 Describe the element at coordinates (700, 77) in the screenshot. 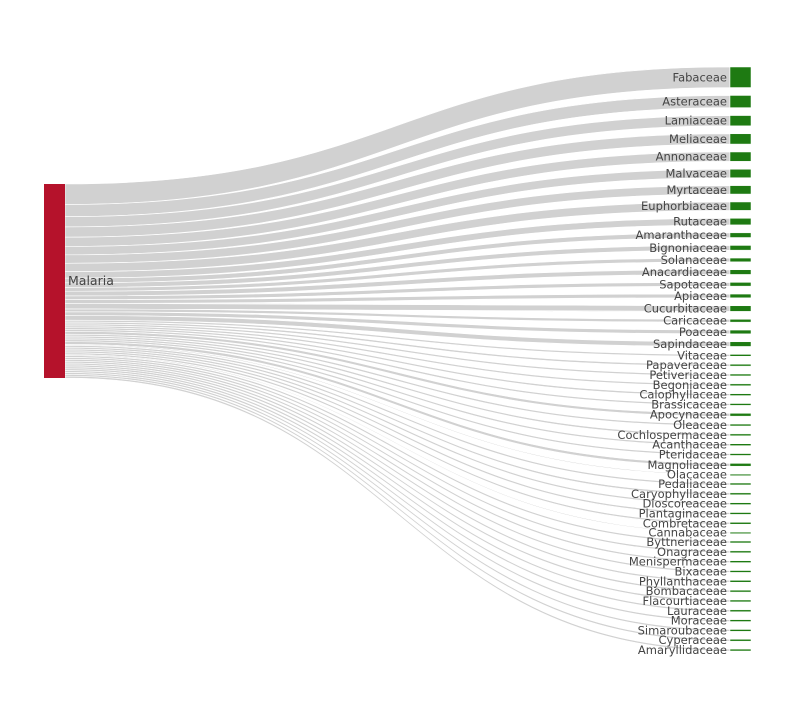

I see `node-label-fabaceae: Fabaceae` at that location.